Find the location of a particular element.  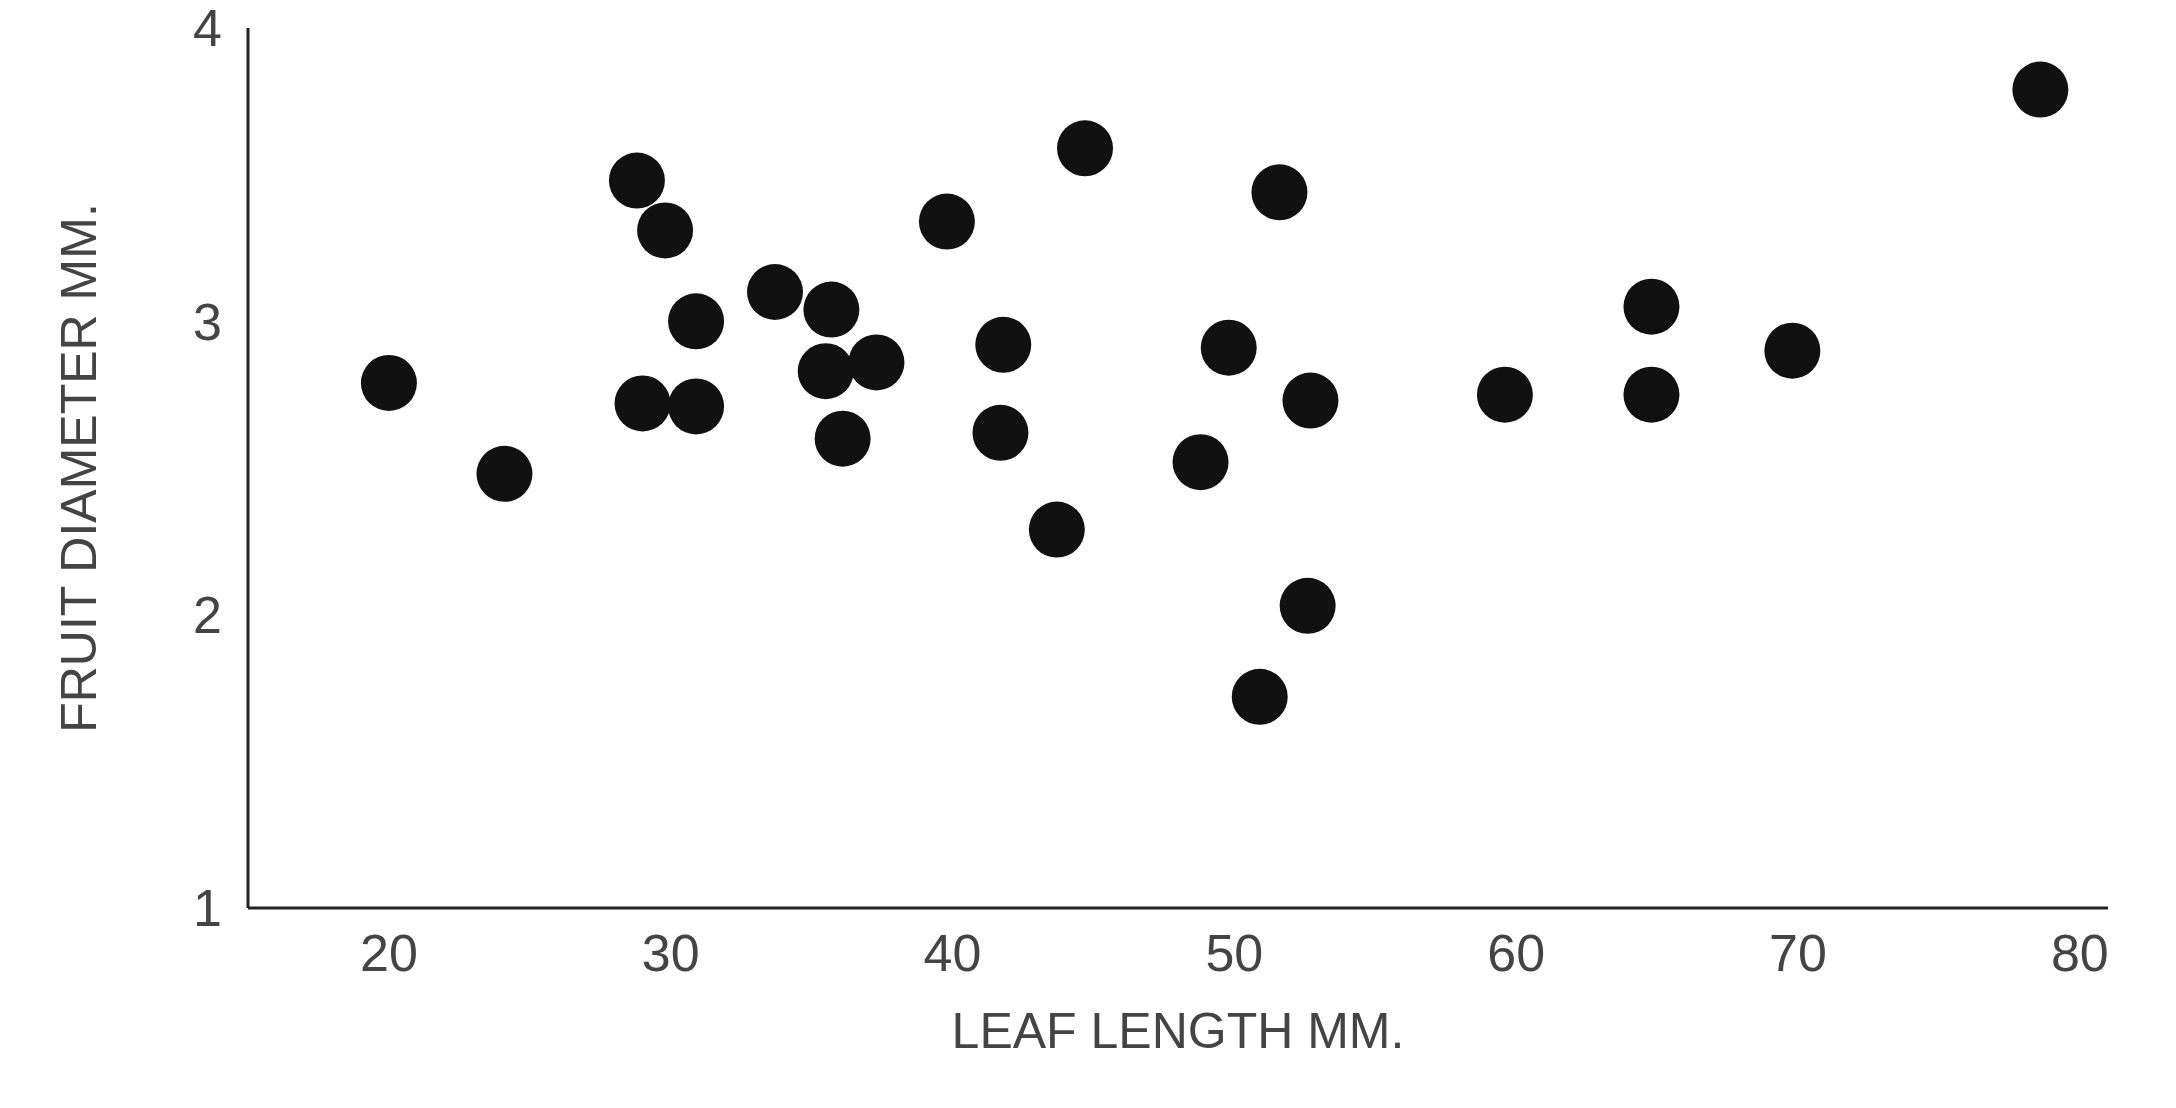

y-tick-label: 4 is located at coordinates (207, 29).